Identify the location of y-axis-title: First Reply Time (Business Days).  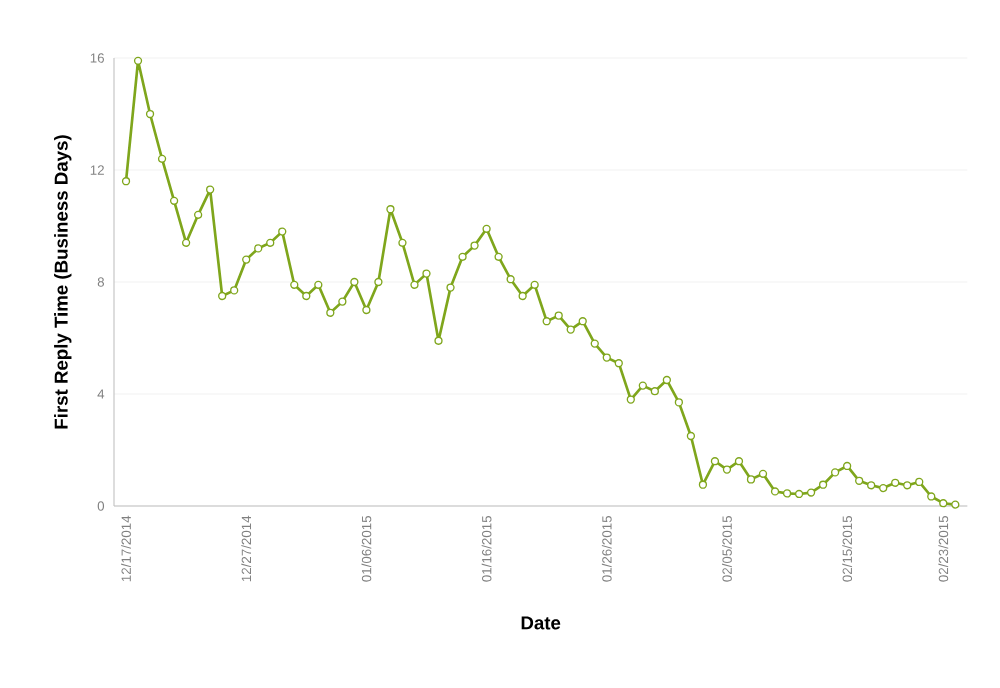
(63, 282).